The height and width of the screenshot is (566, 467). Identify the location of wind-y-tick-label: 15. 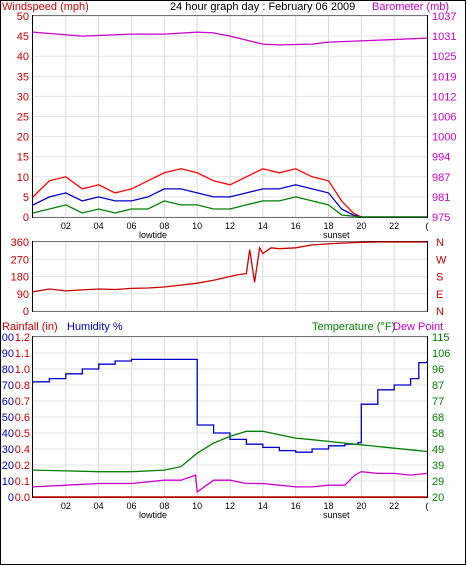
(23, 158).